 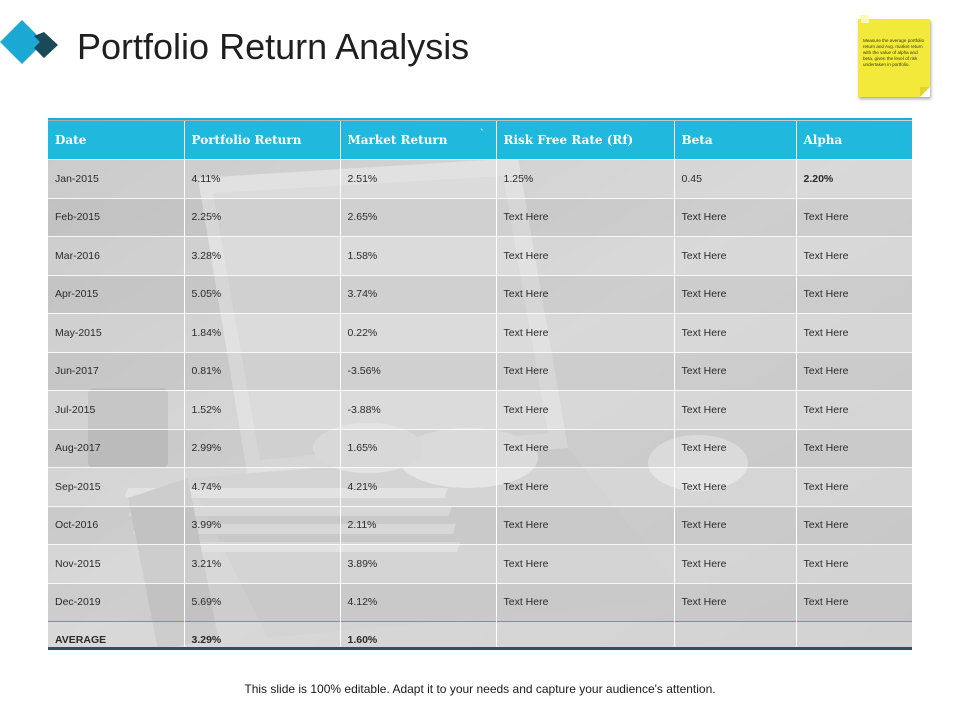 I want to click on cell-date: Jul-2015, so click(x=116, y=409).